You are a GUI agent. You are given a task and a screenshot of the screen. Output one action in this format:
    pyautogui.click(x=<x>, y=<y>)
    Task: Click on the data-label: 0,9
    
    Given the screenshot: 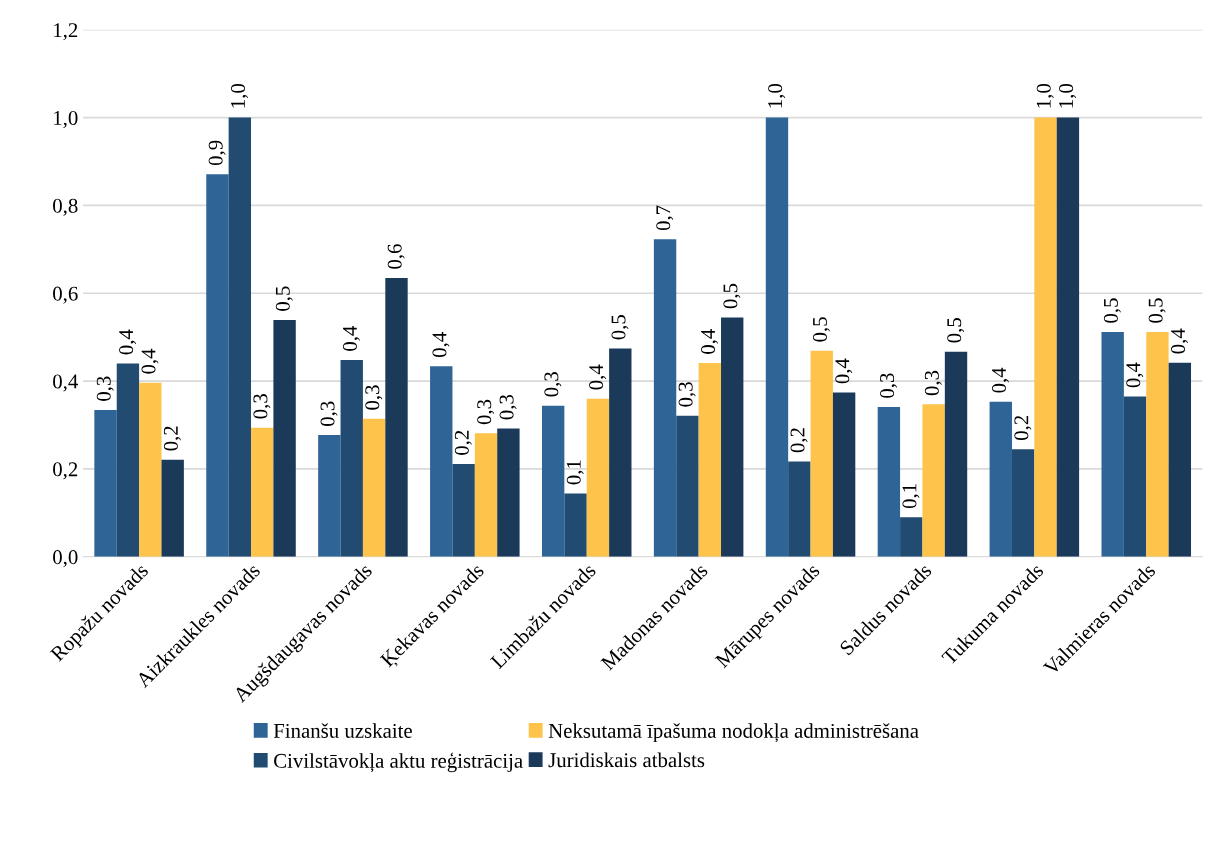 What is the action you would take?
    pyautogui.click(x=217, y=153)
    